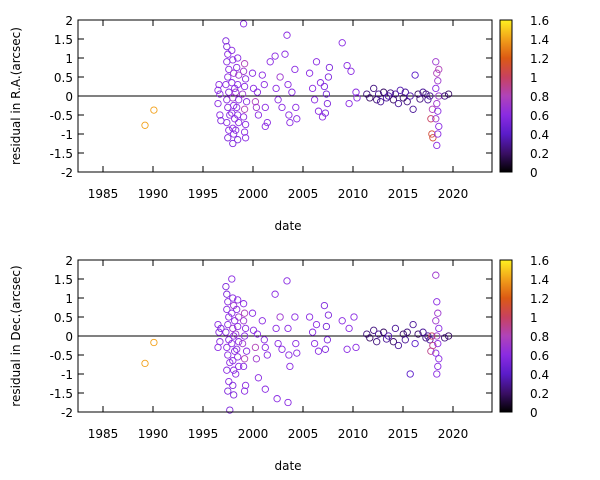 Image resolution: width=600 pixels, height=480 pixels. Describe the element at coordinates (69, 59) in the screenshot. I see `ra-y-tick-label: 1` at that location.